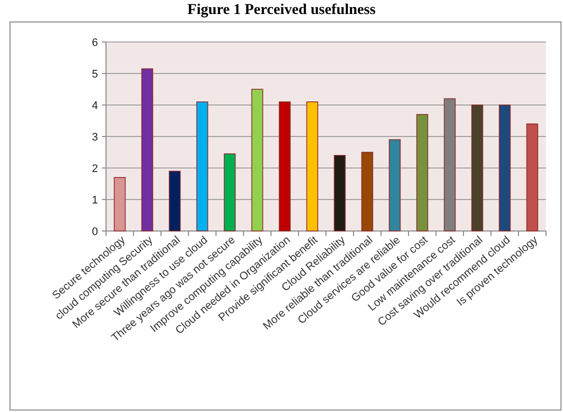  What do you see at coordinates (95, 74) in the screenshot?
I see `y-tick-label: 5` at bounding box center [95, 74].